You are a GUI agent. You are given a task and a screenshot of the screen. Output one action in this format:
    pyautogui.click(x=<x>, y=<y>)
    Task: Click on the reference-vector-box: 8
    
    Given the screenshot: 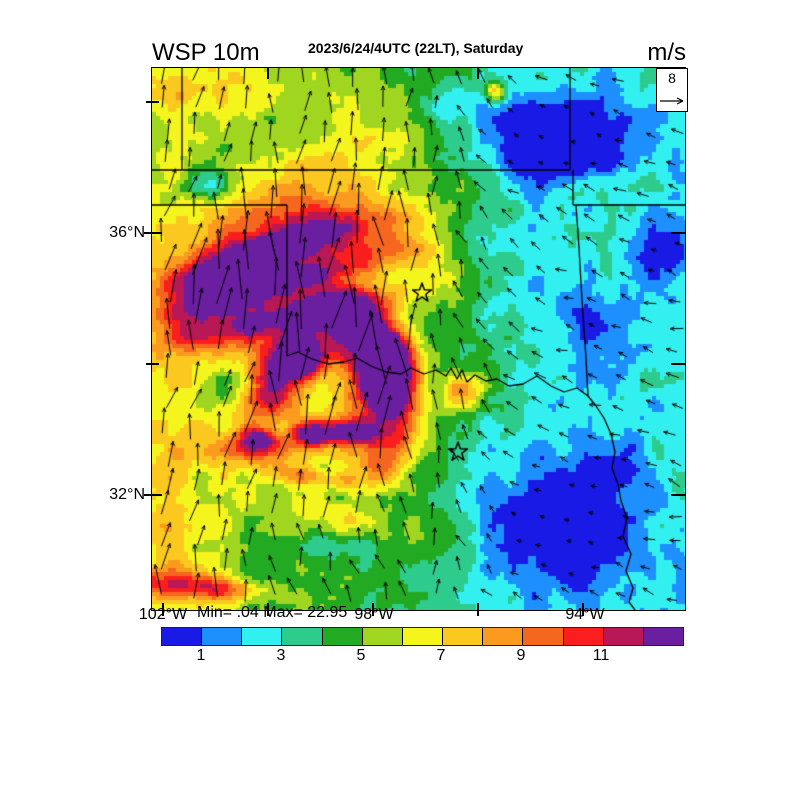 What is the action you would take?
    pyautogui.click(x=672, y=90)
    